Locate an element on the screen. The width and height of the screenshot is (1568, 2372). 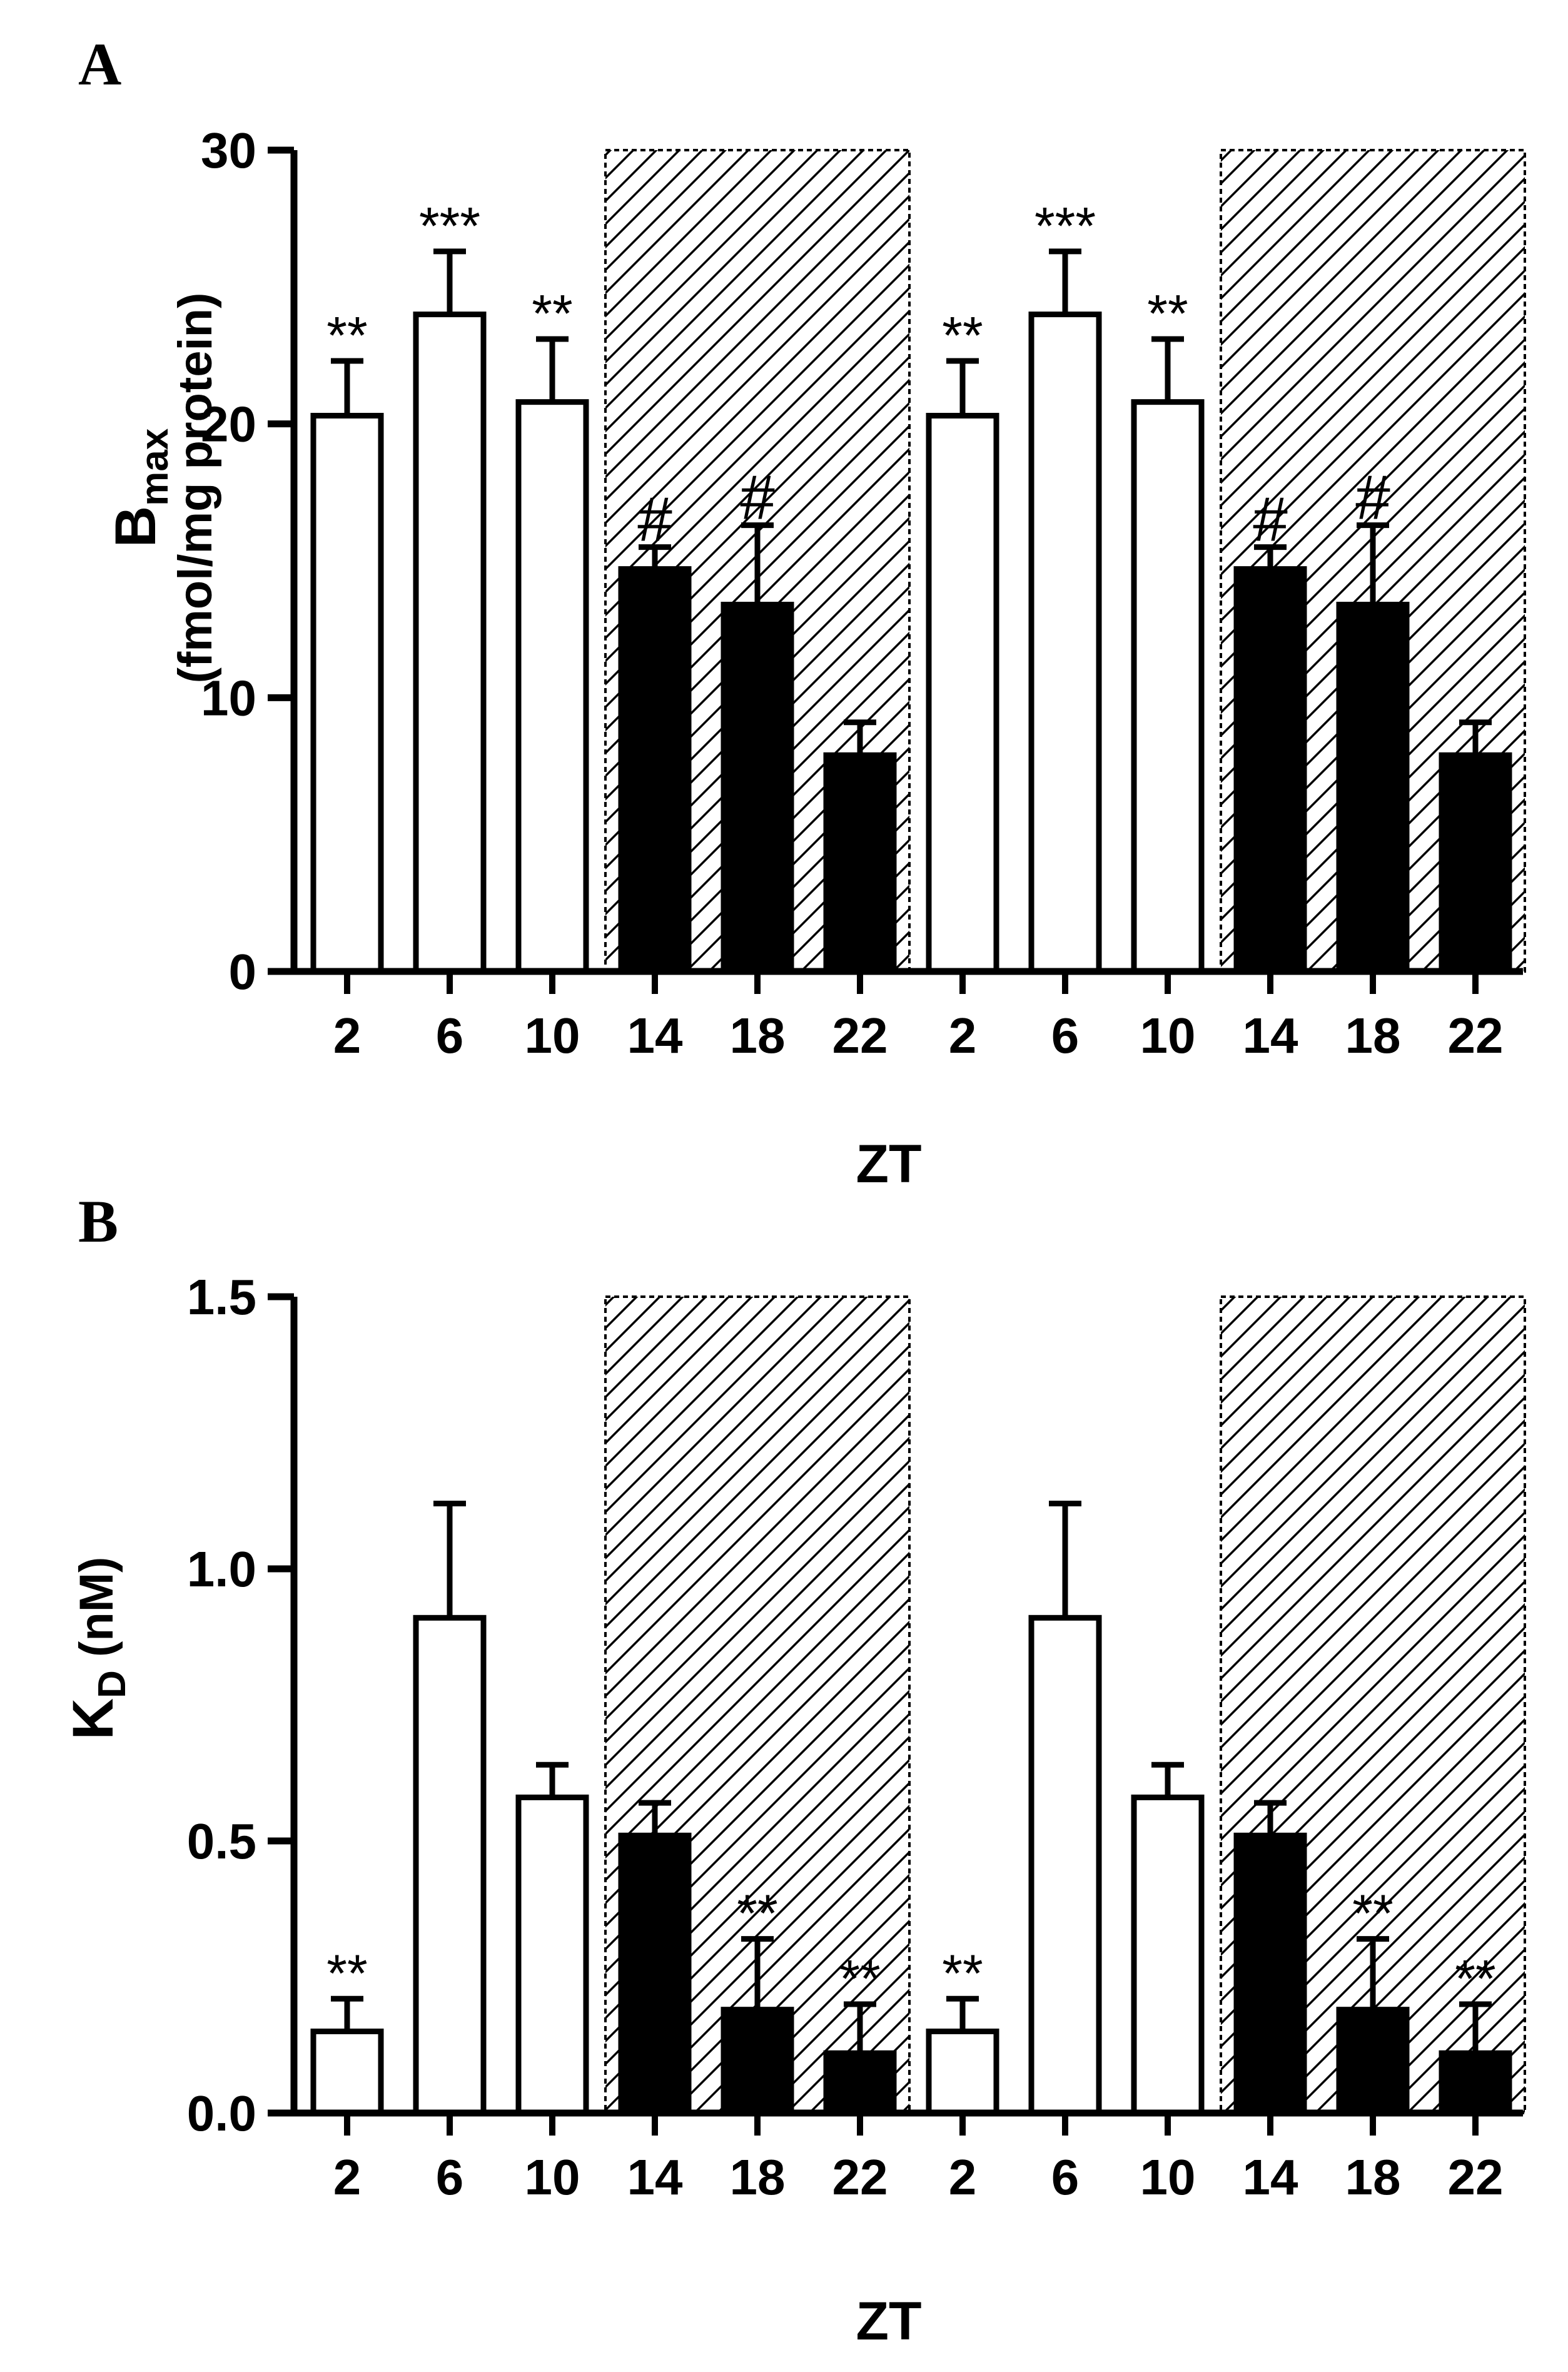
panel-a-y-axis-title: Bmax (fmol/mg protein) is located at coordinates (163, 488).